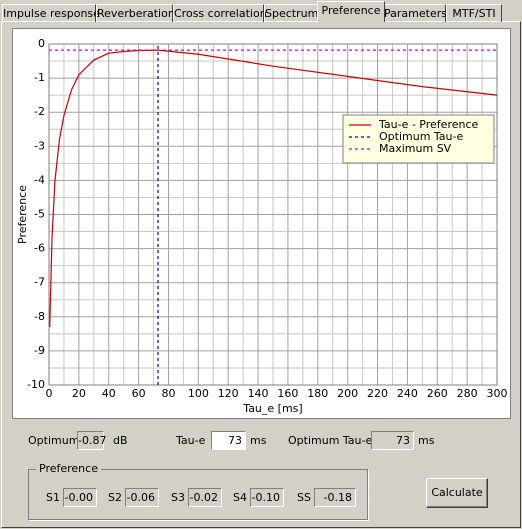 The height and width of the screenshot is (529, 522). I want to click on legend-label: Maximum SV, so click(415, 148).